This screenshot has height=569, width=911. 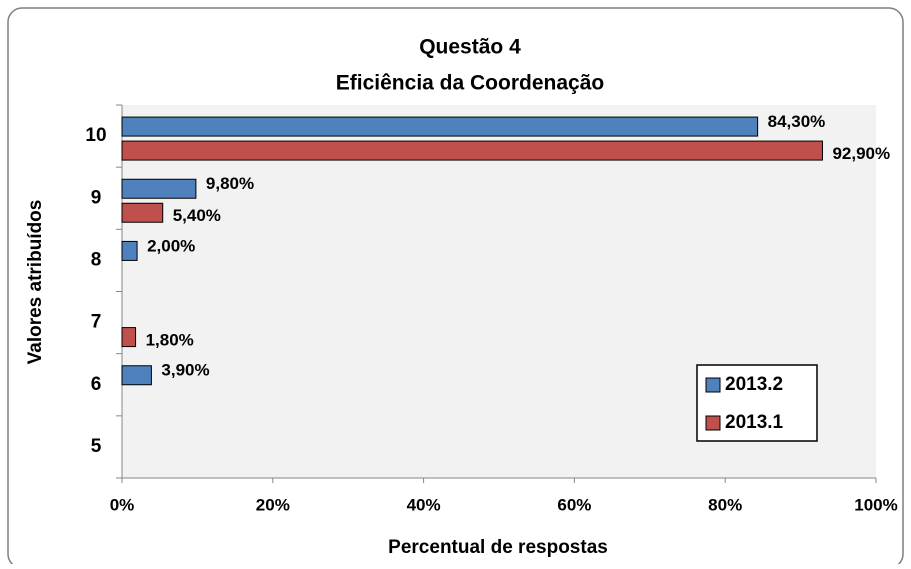 I want to click on y-tick-label: 10, so click(x=95, y=135).